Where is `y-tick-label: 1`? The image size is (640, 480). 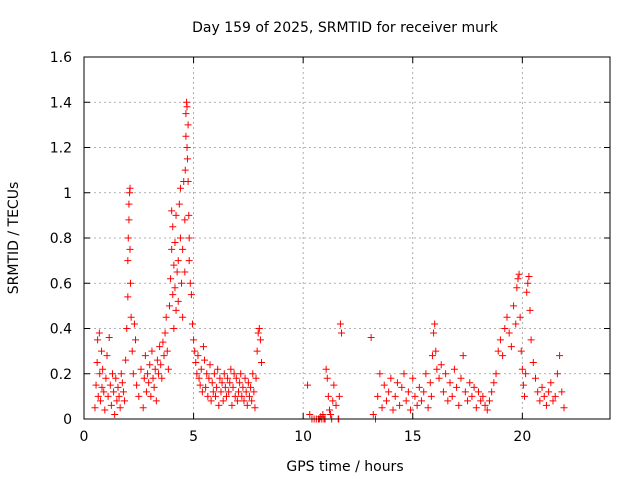
y-tick-label: 1 is located at coordinates (67, 194).